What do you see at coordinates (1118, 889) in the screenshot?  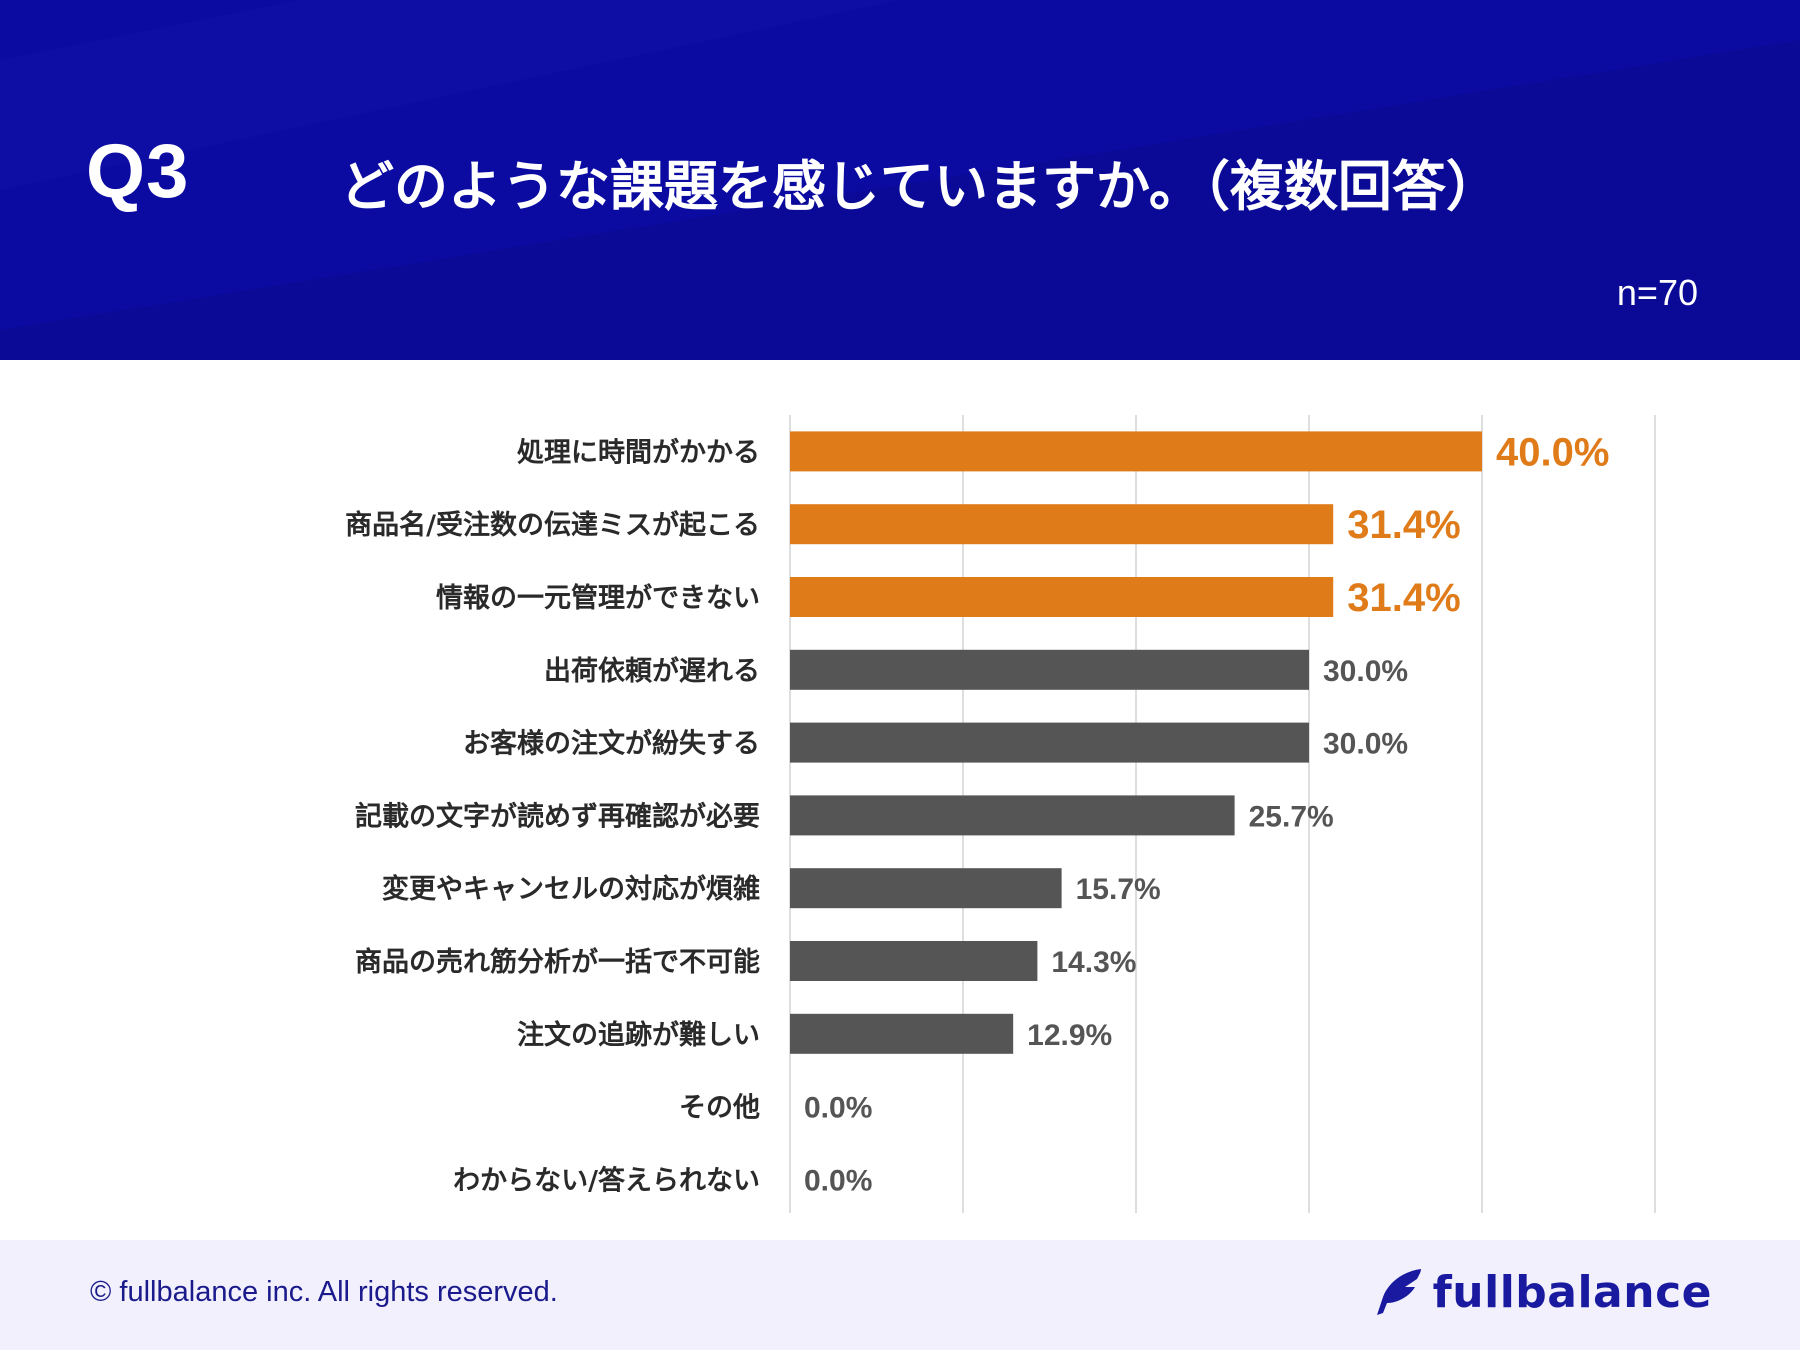 I see `value-label: 15.7%` at bounding box center [1118, 889].